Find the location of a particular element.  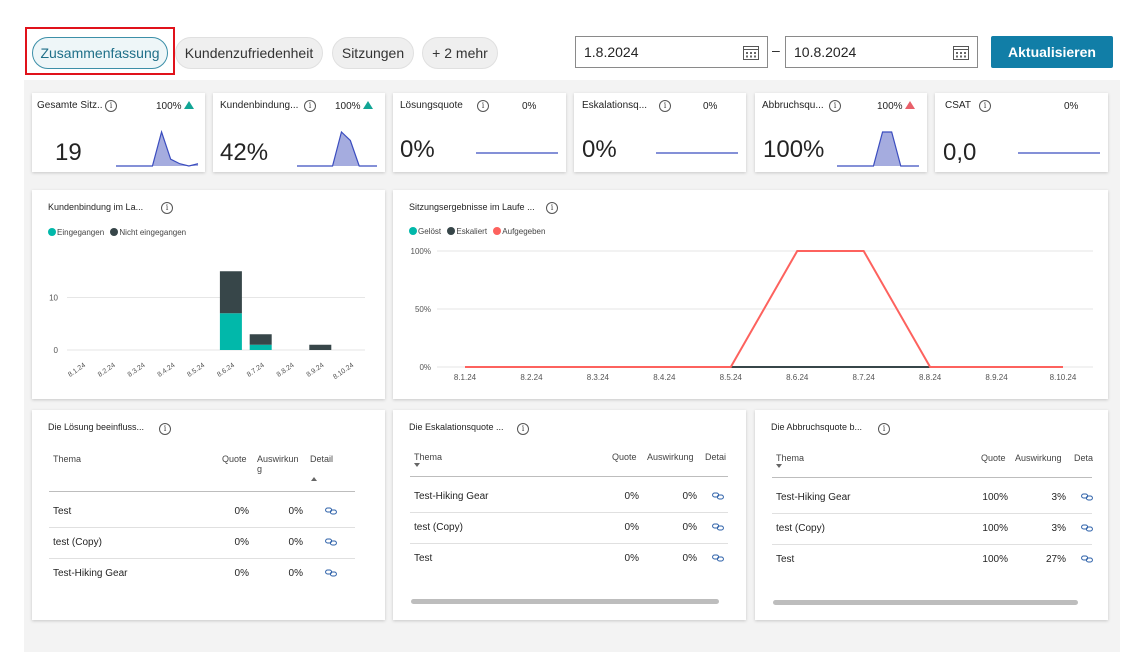

x-tick-label: 8.5.24 is located at coordinates (731, 377).